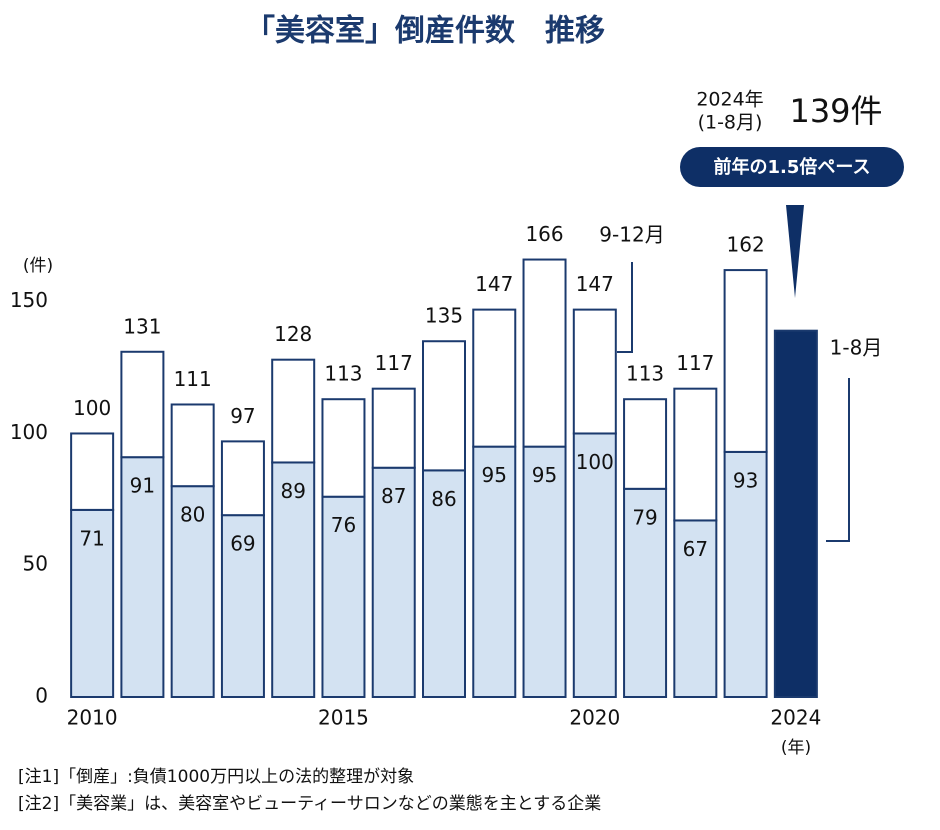 The width and height of the screenshot is (940, 830). Describe the element at coordinates (393, 496) in the screenshot. I see `value-label: 87` at that location.